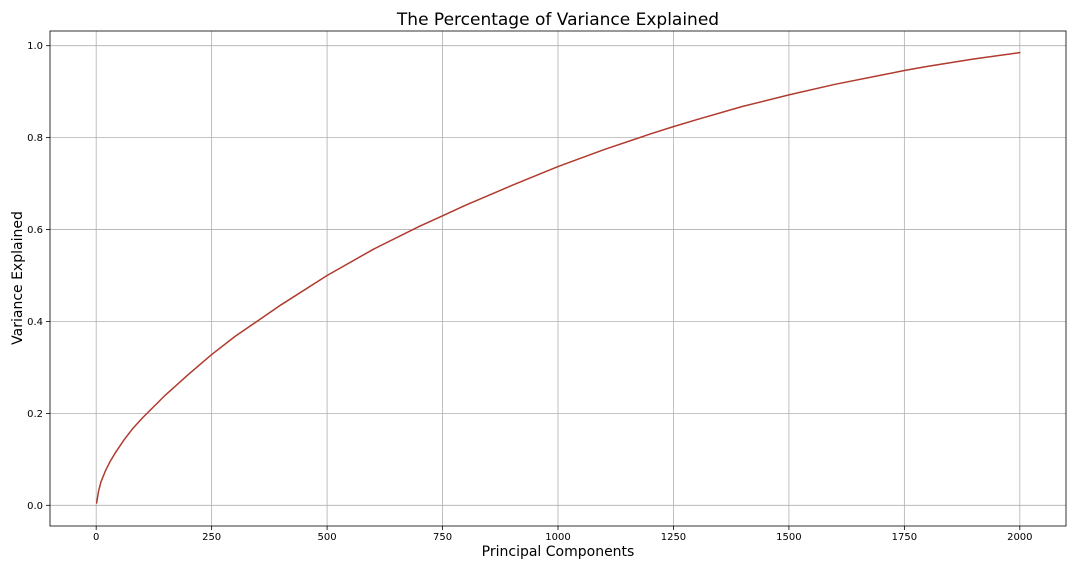 This screenshot has height=568, width=1081. What do you see at coordinates (211, 537) in the screenshot?
I see `x-tick-label: 250` at bounding box center [211, 537].